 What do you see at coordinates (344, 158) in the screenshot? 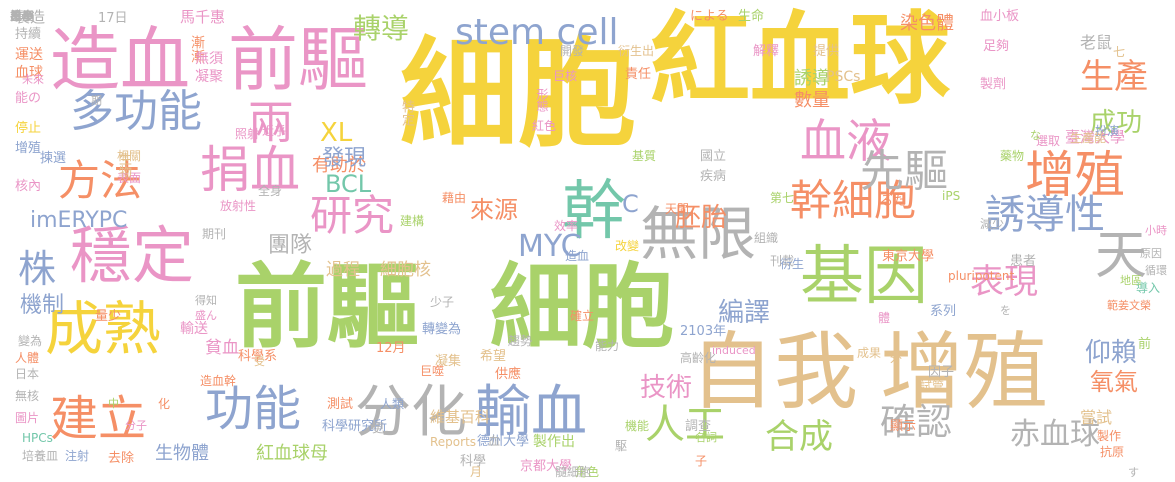
I see `cloud-word: 發現` at bounding box center [344, 158].